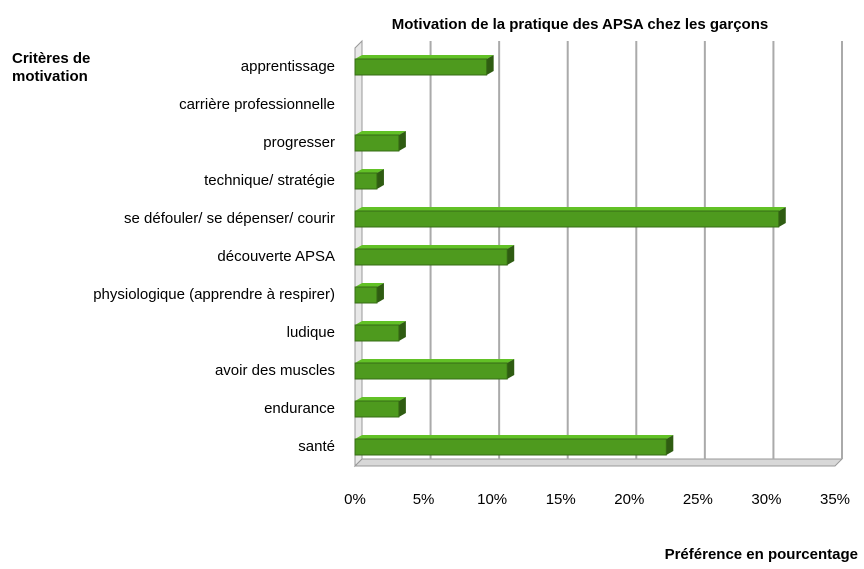 This screenshot has width=864, height=569. I want to click on y-tick-label: technique/ stratégie, so click(269, 180).